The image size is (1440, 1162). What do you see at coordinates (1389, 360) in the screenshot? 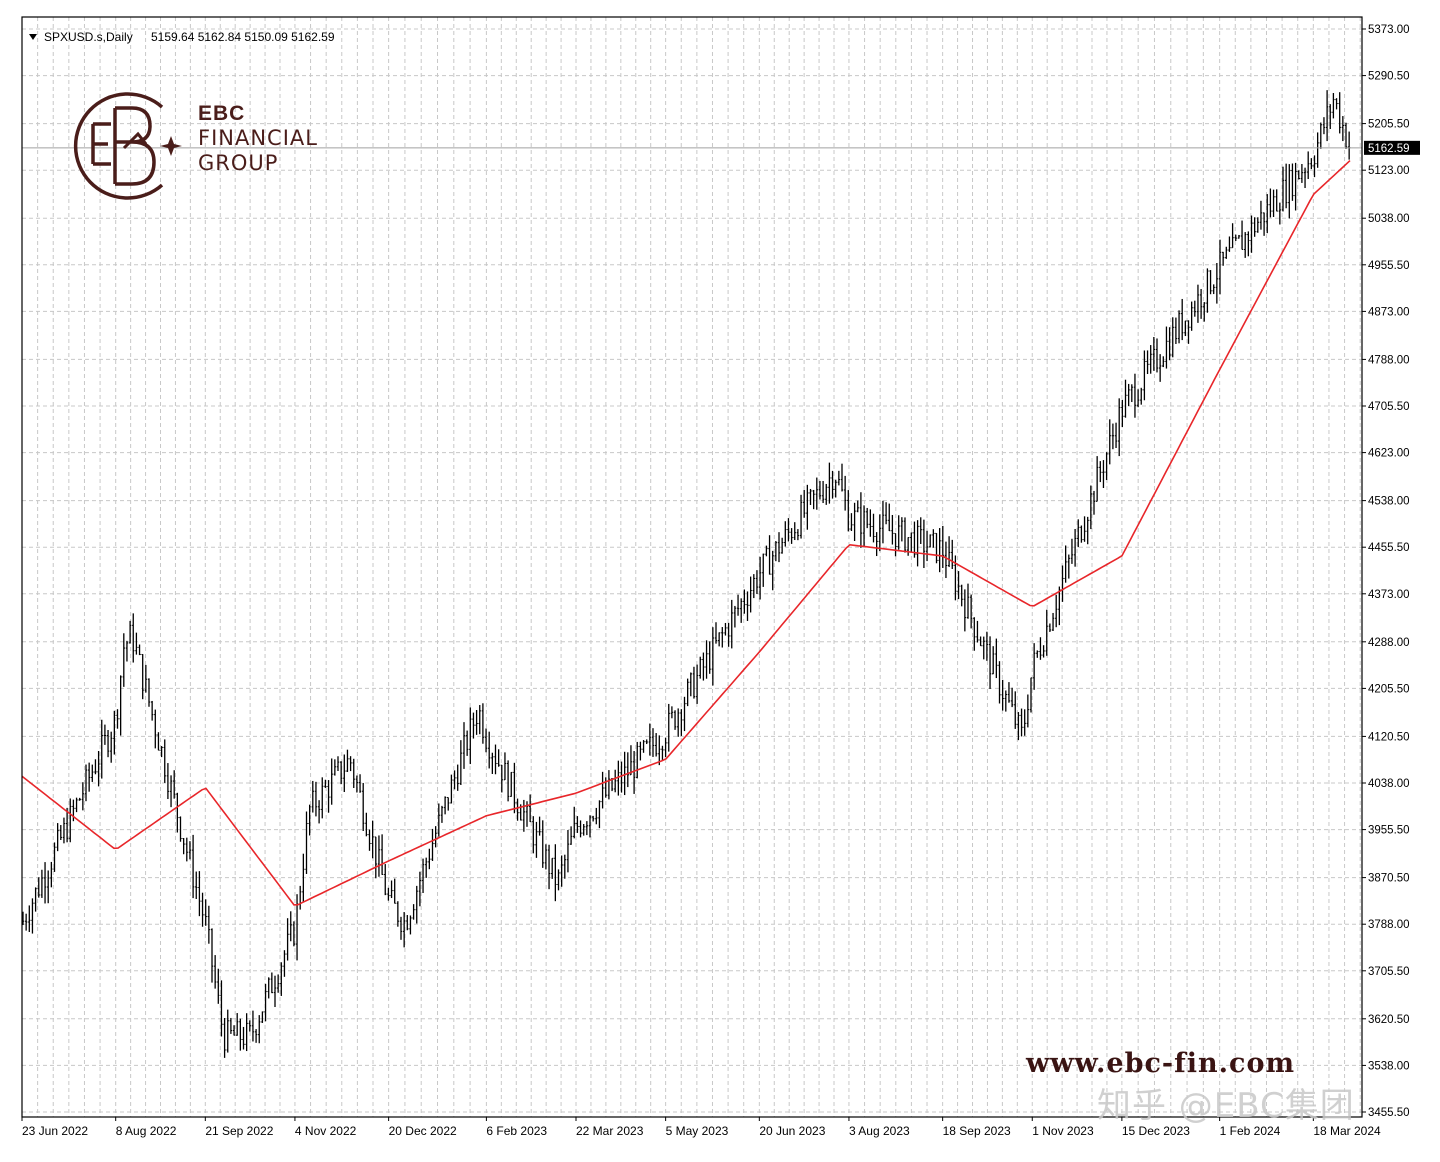
I see `y-tick-label: 4788.00` at bounding box center [1389, 360].